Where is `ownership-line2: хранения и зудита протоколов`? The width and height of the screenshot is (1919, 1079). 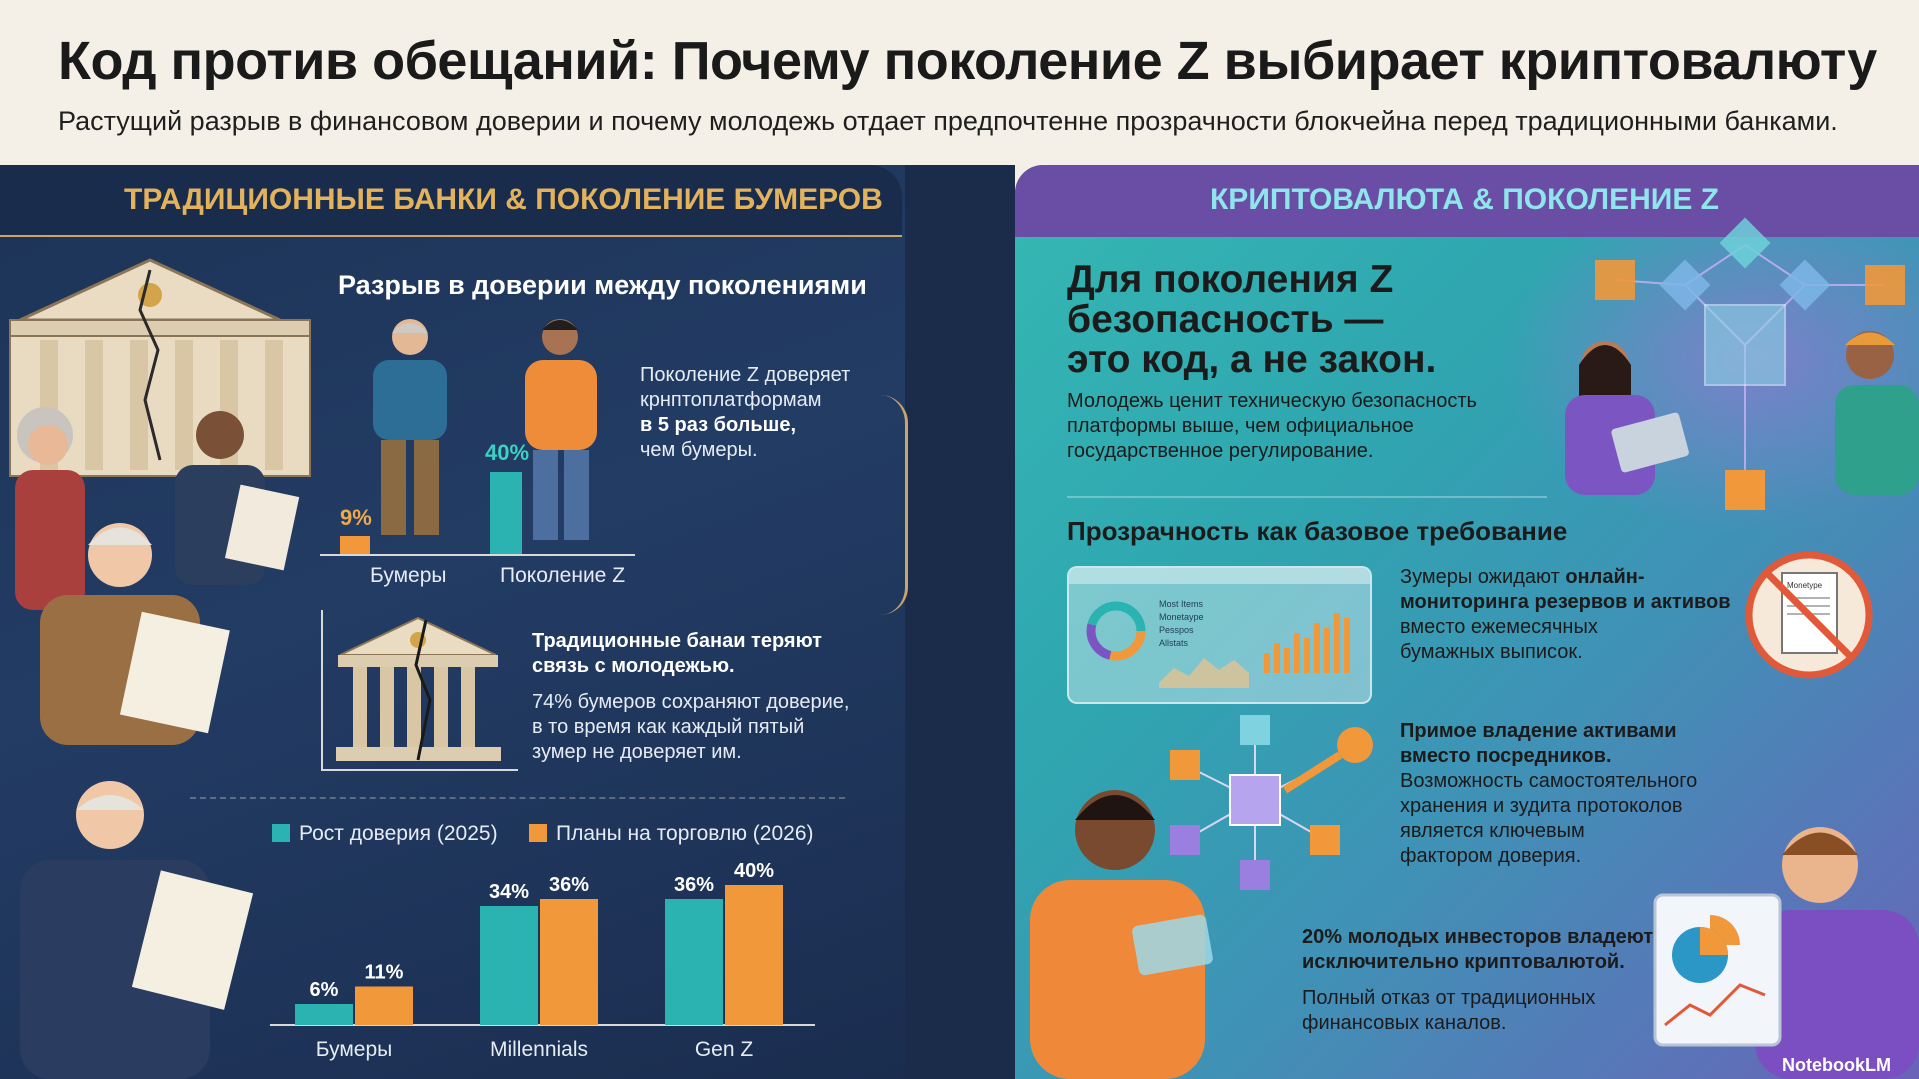 ownership-line2: хранения и зудита протоколов is located at coordinates (1541, 806).